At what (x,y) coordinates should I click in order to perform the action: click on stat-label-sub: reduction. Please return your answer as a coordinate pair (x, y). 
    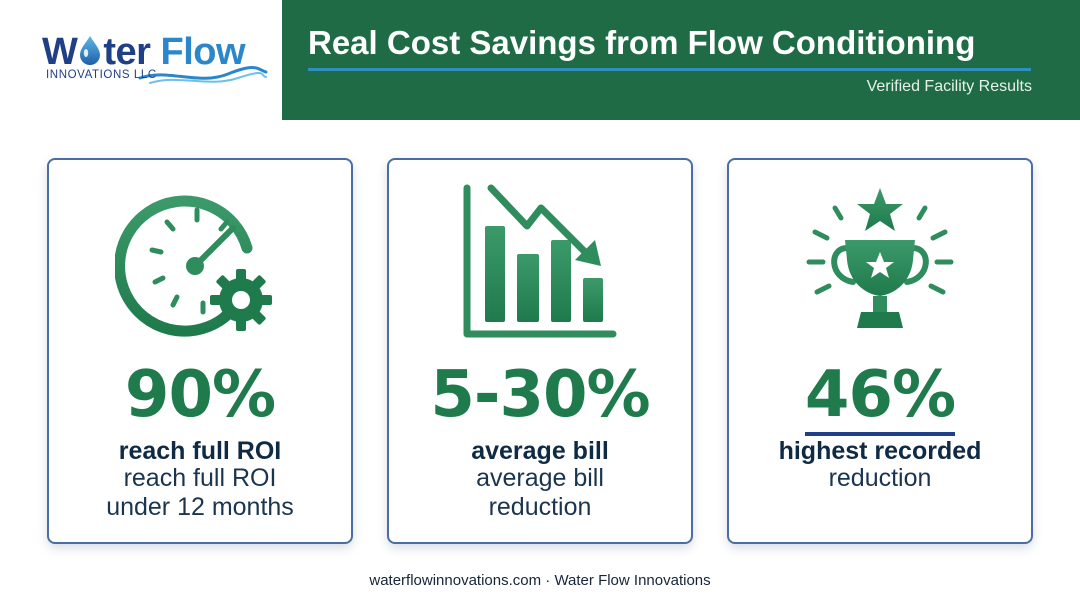
    Looking at the image, I should click on (880, 478).